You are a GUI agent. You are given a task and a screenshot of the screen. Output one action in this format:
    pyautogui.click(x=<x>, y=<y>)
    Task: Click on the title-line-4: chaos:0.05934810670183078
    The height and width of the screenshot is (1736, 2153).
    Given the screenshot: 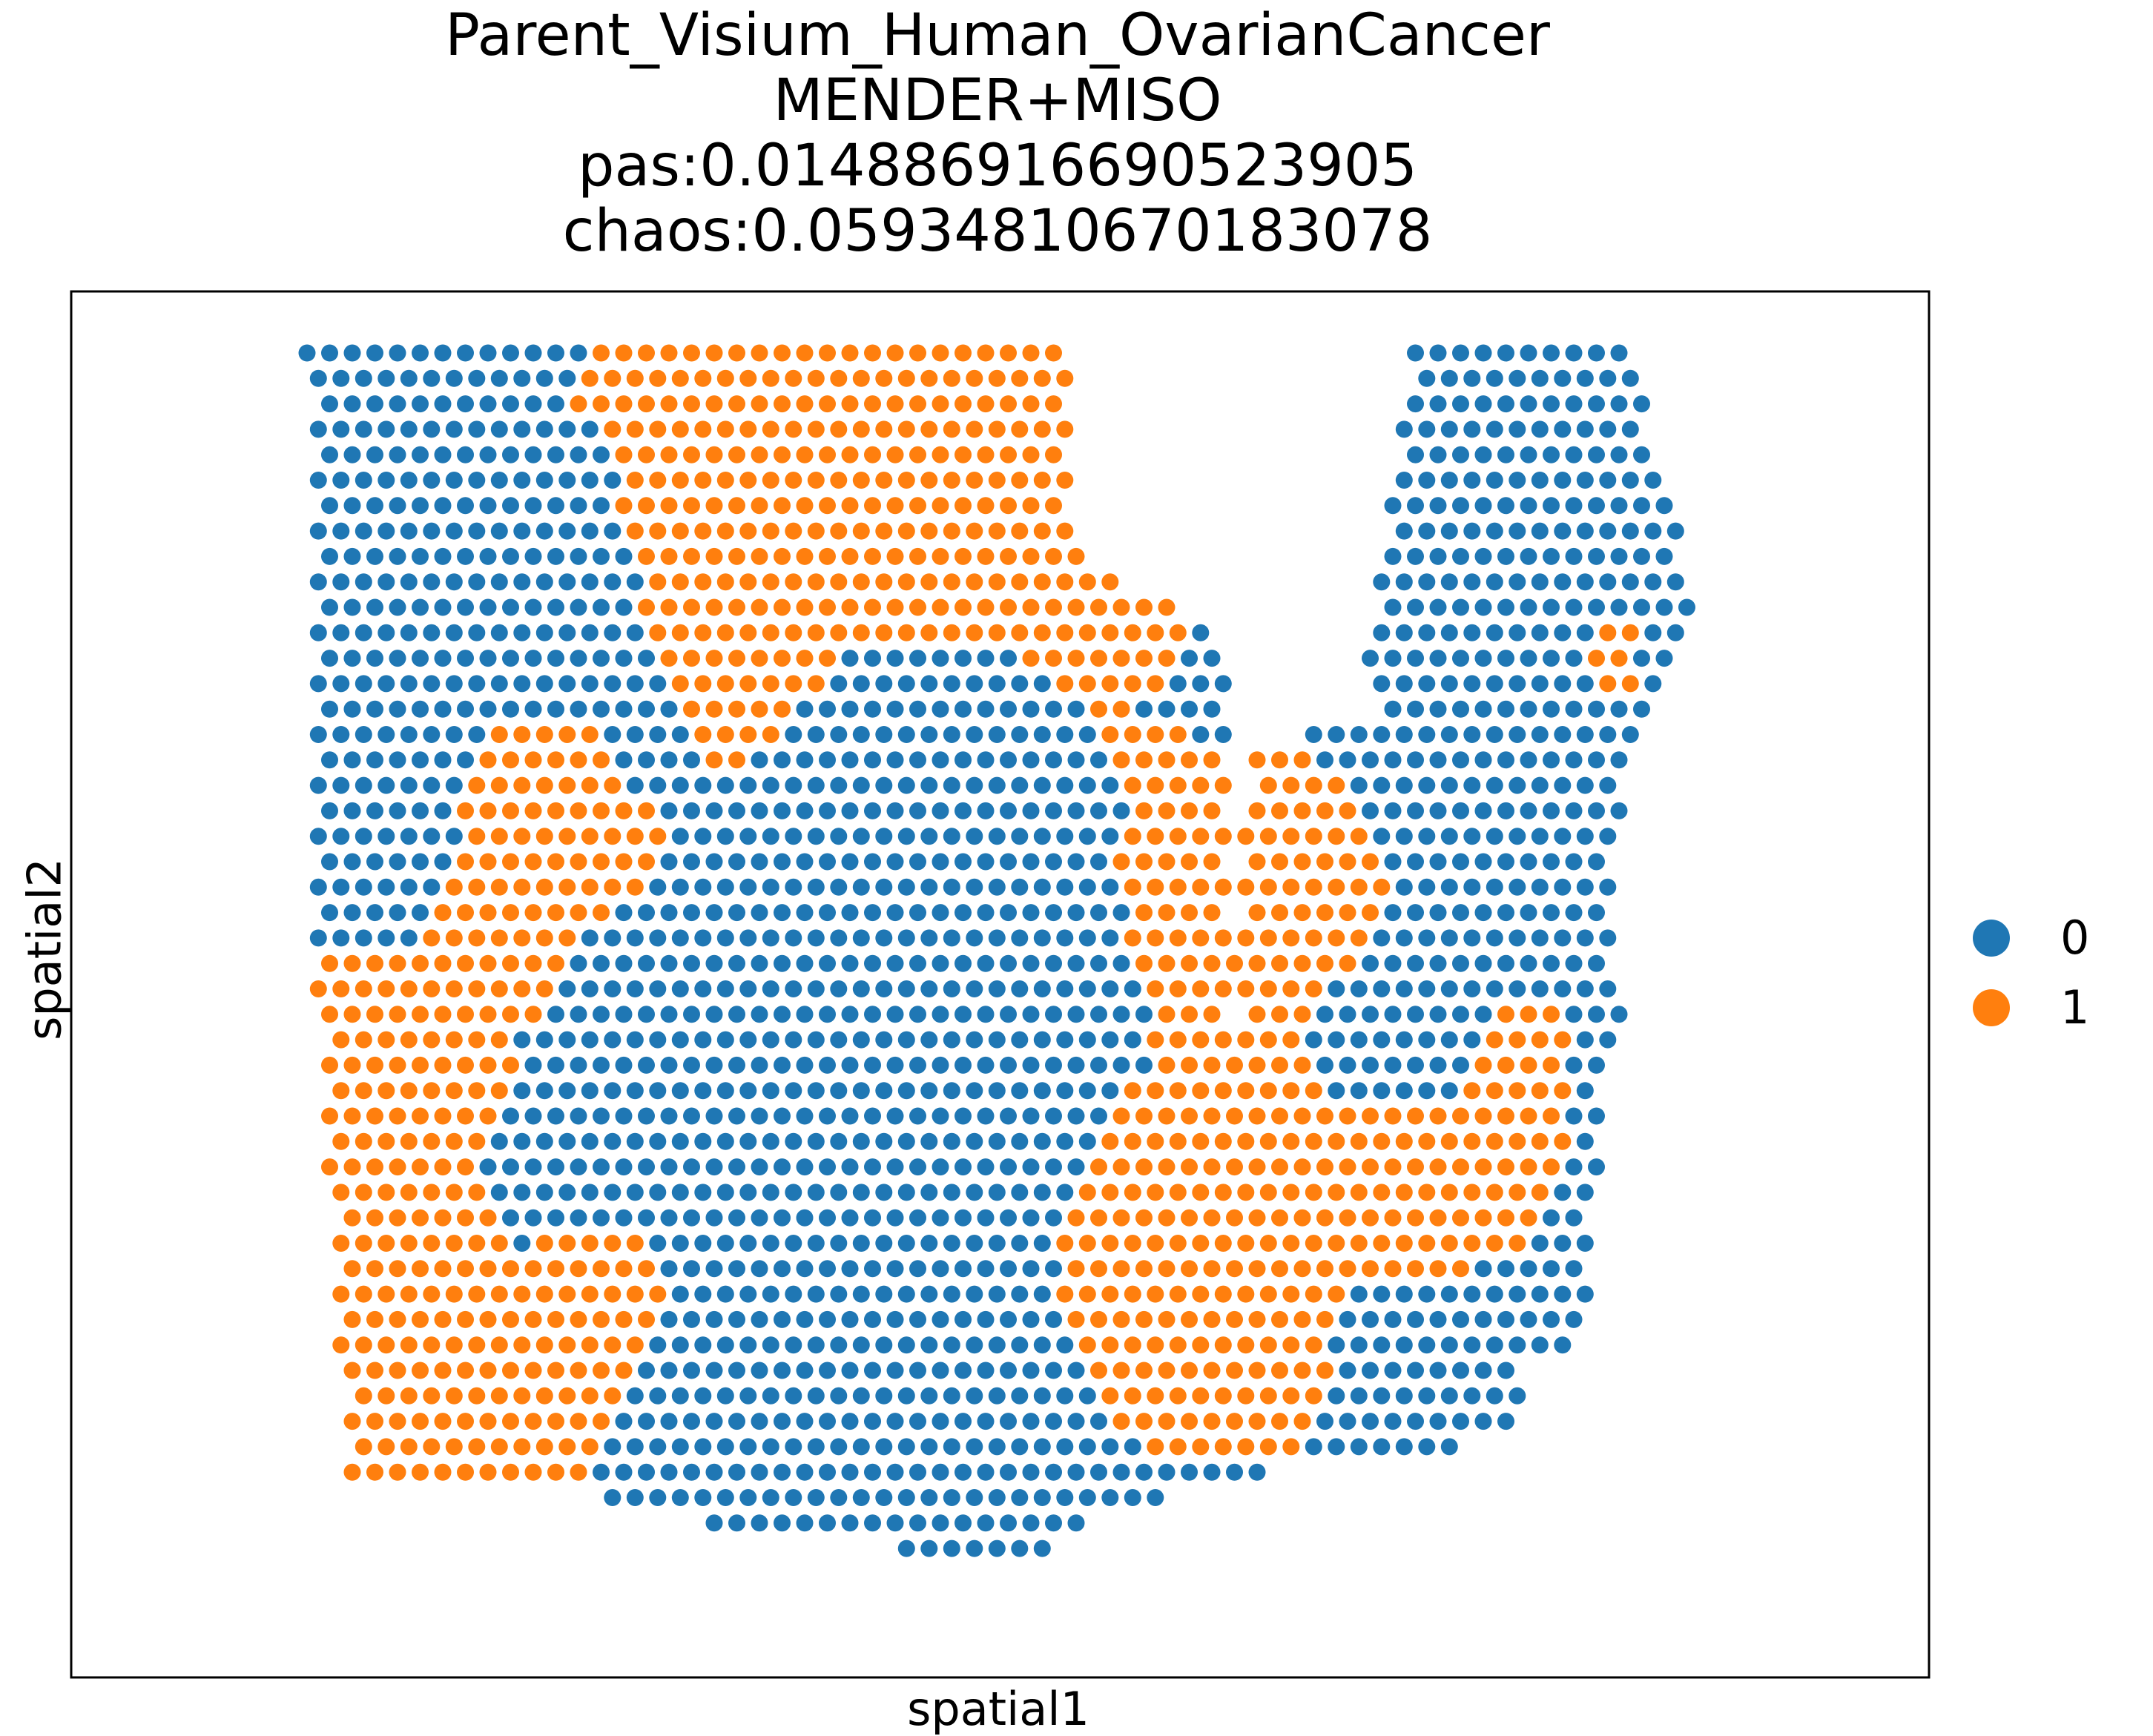 What is the action you would take?
    pyautogui.click(x=997, y=232)
    